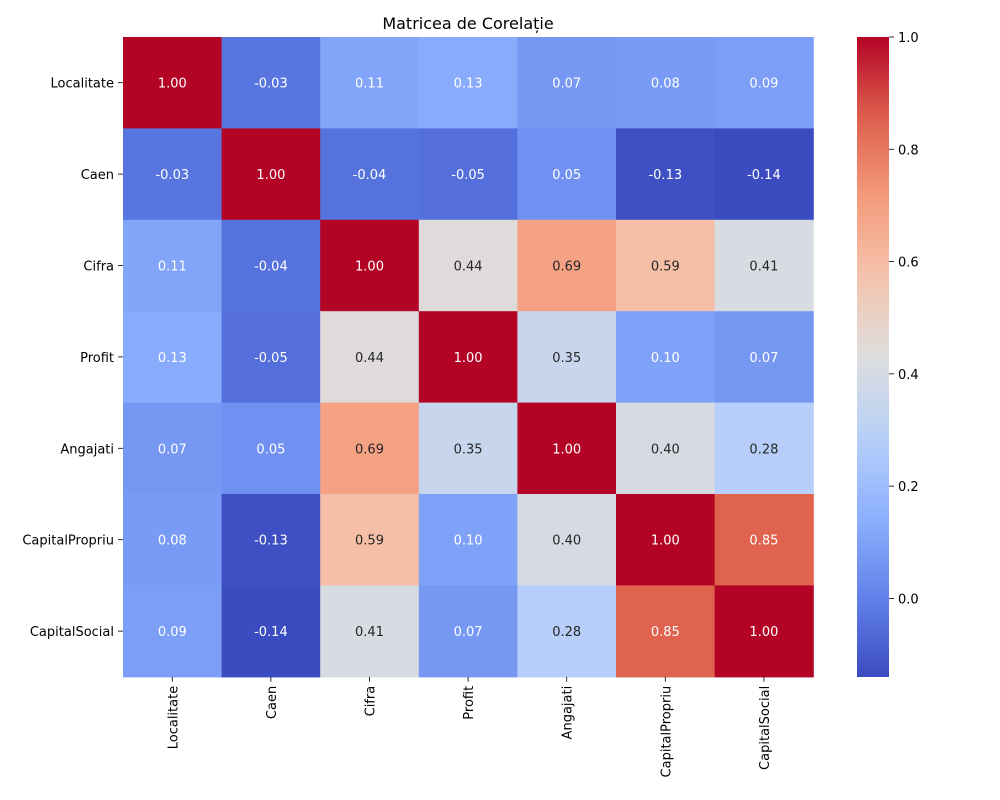 This screenshot has width=1000, height=800. What do you see at coordinates (97, 175) in the screenshot?
I see `row-label: Caen` at bounding box center [97, 175].